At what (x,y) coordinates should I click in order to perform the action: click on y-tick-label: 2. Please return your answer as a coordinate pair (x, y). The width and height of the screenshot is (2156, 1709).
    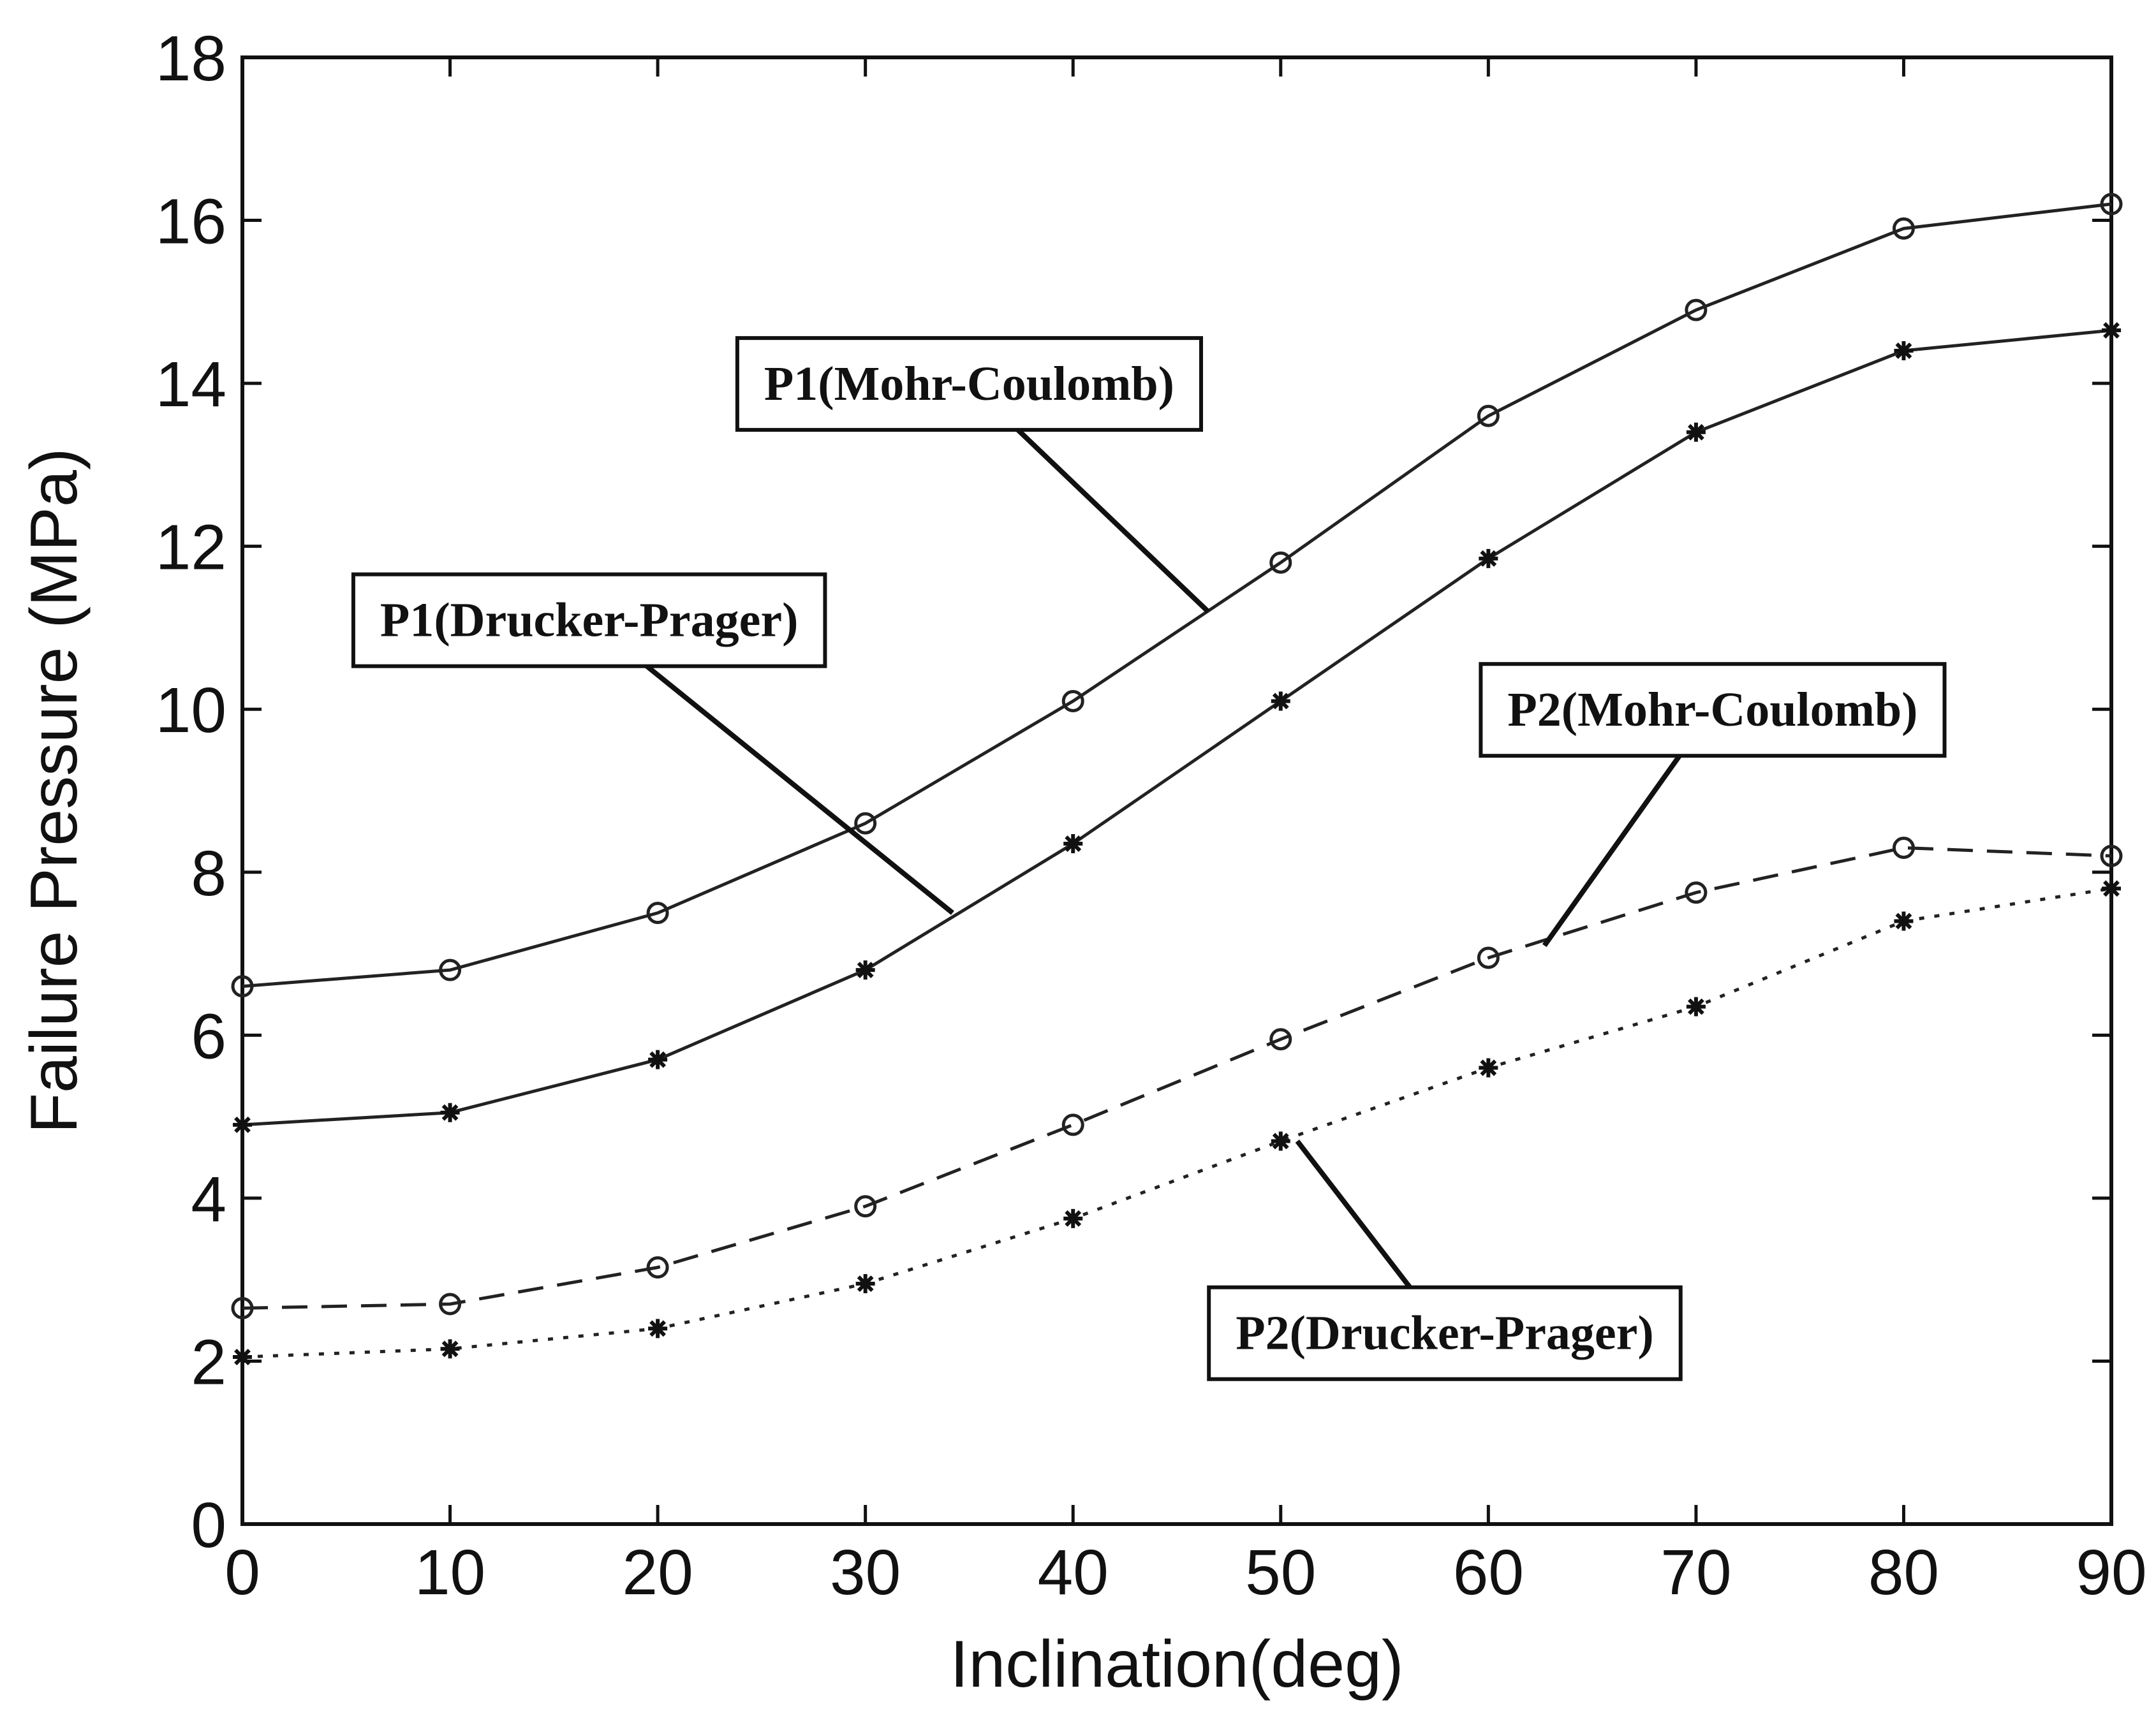
    Looking at the image, I should click on (208, 1362).